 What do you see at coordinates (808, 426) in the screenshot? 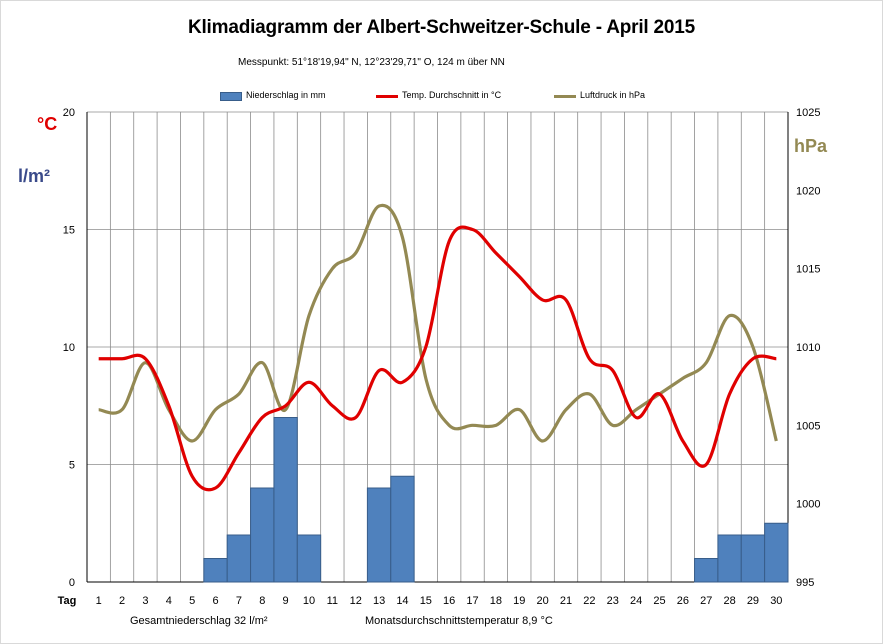
I see `right-tick-label: 1005` at bounding box center [808, 426].